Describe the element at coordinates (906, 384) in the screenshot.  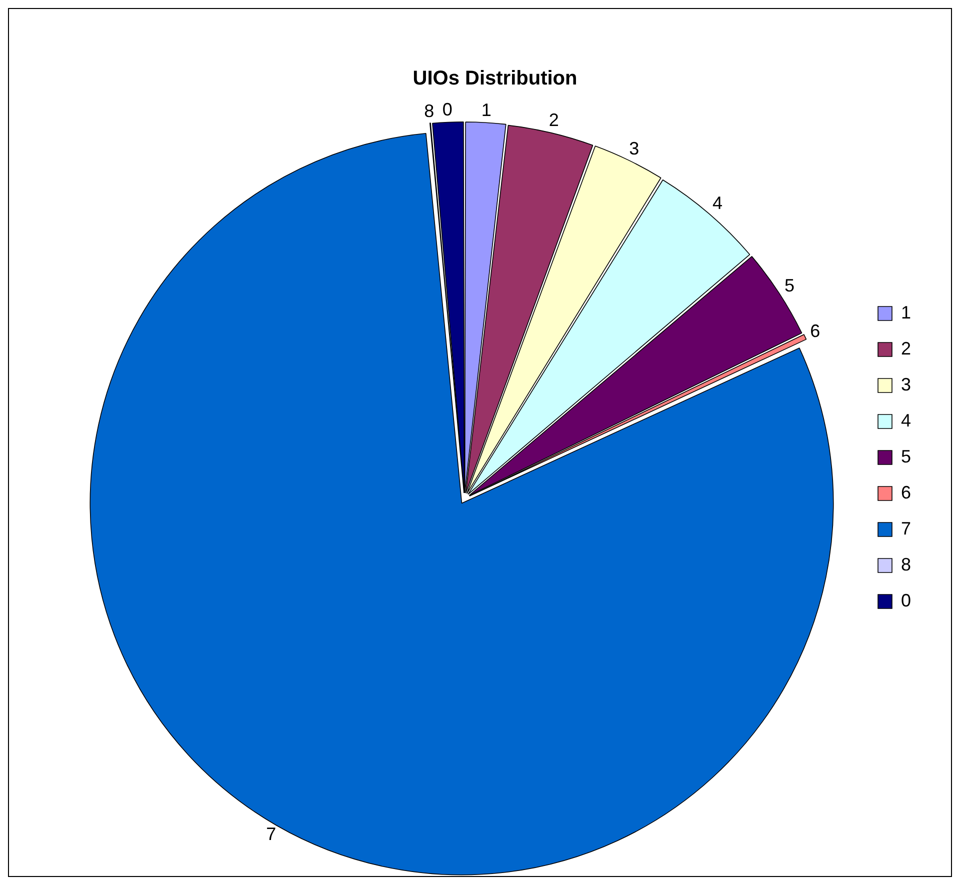
I see `legend-label: 3` at that location.